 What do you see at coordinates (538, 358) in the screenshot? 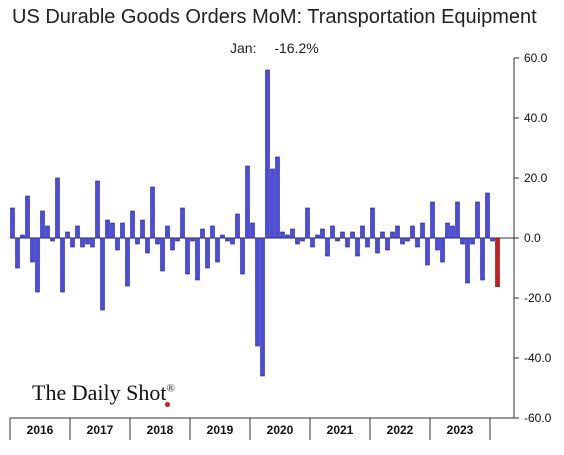
I see `y-tick-label: -40.0` at bounding box center [538, 358].